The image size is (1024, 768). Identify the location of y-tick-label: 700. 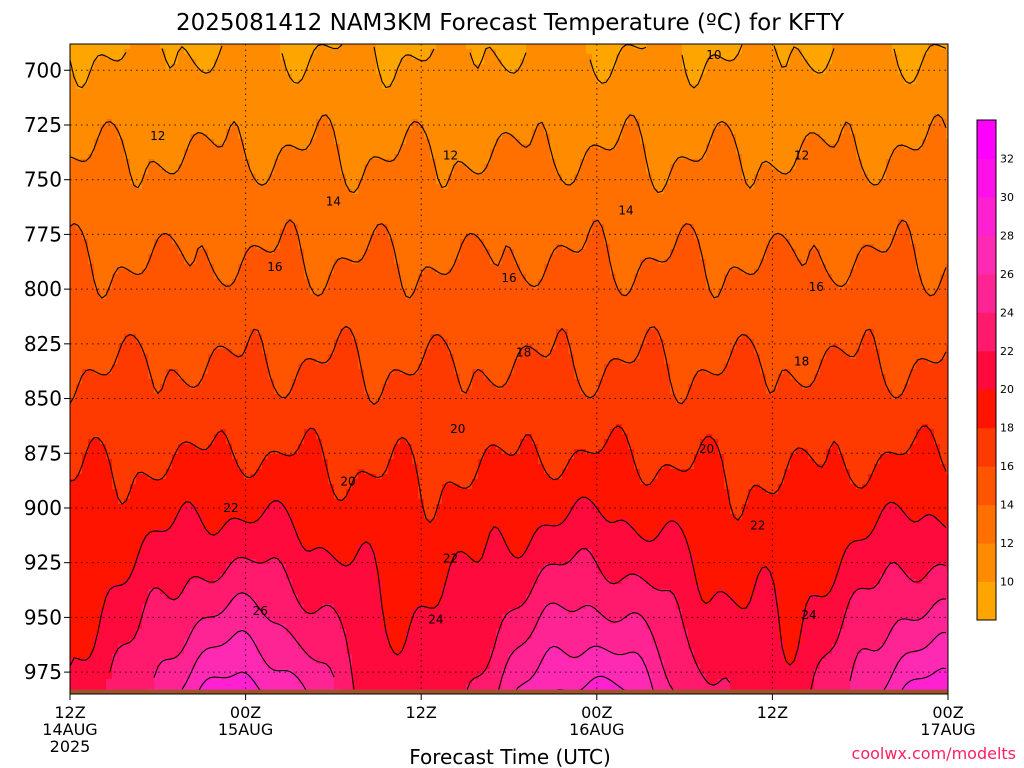
(43, 70).